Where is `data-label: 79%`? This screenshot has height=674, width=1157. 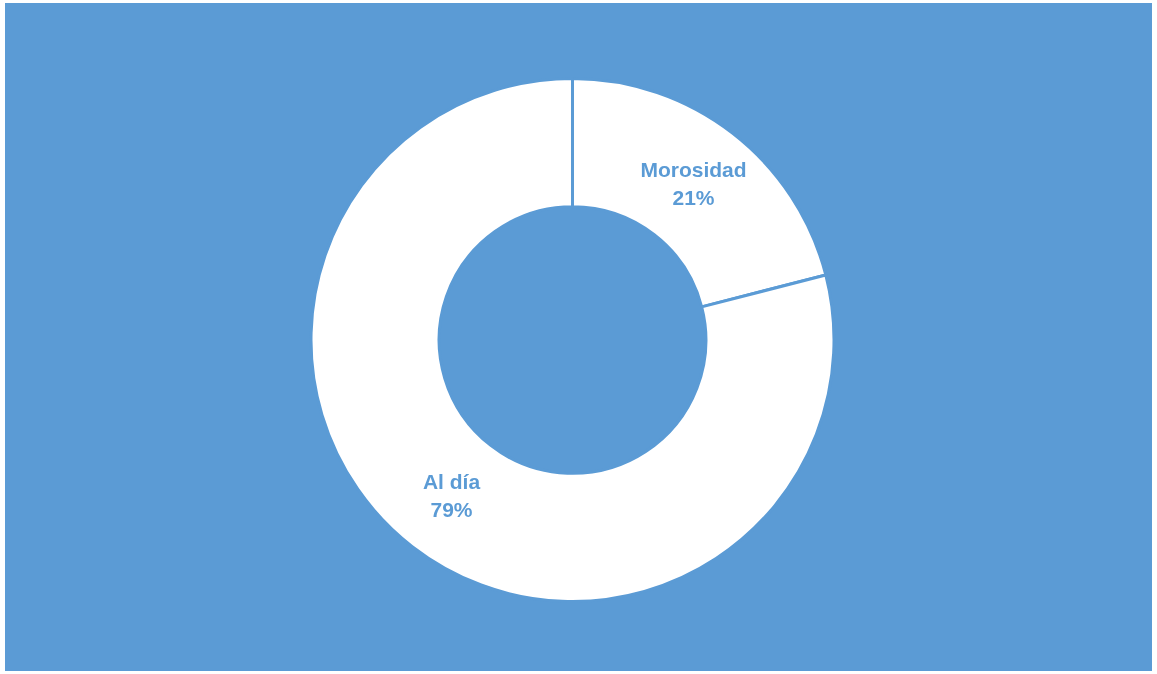 data-label: 79% is located at coordinates (451, 509).